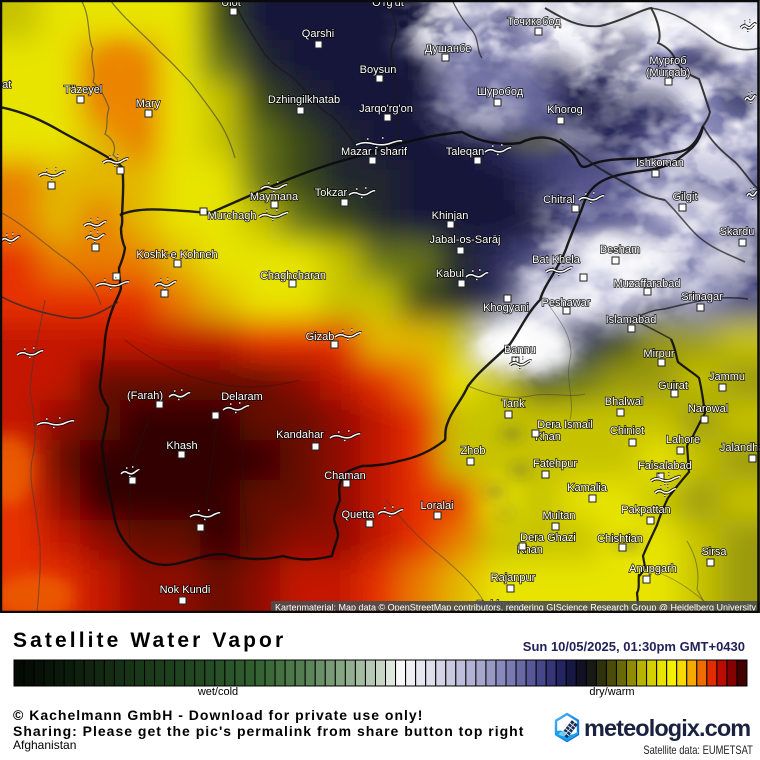 The width and height of the screenshot is (760, 760). What do you see at coordinates (665, 466) in the screenshot?
I see `svg-text: Faisalabad` at bounding box center [665, 466].